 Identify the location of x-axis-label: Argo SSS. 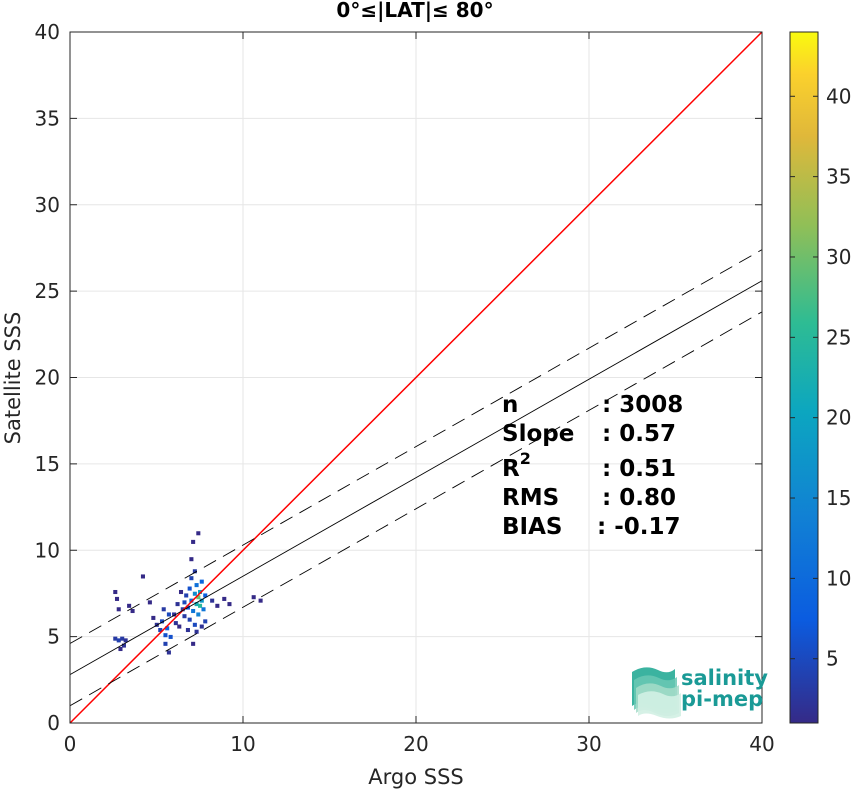
(415, 777).